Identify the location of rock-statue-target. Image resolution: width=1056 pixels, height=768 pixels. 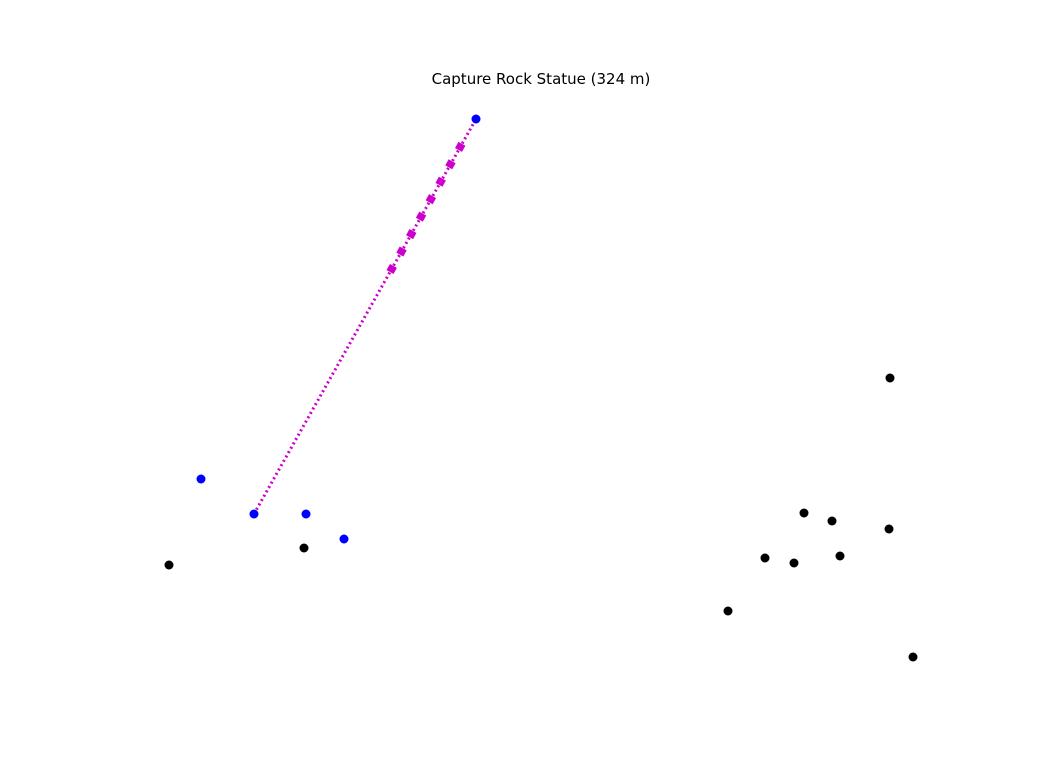
(476, 119).